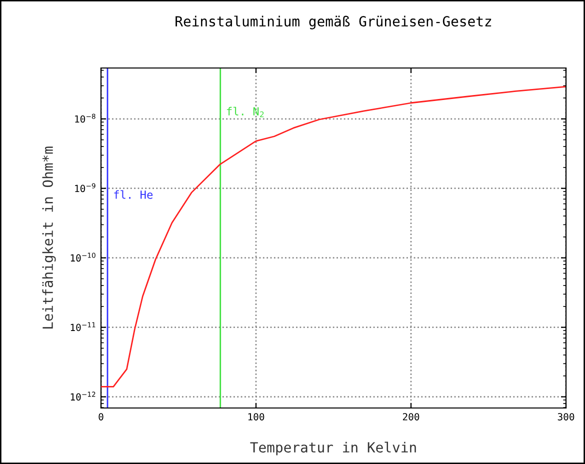 Image resolution: width=585 pixels, height=464 pixels. I want to click on y-tick-label: 10$^{−10}$, so click(83, 257).